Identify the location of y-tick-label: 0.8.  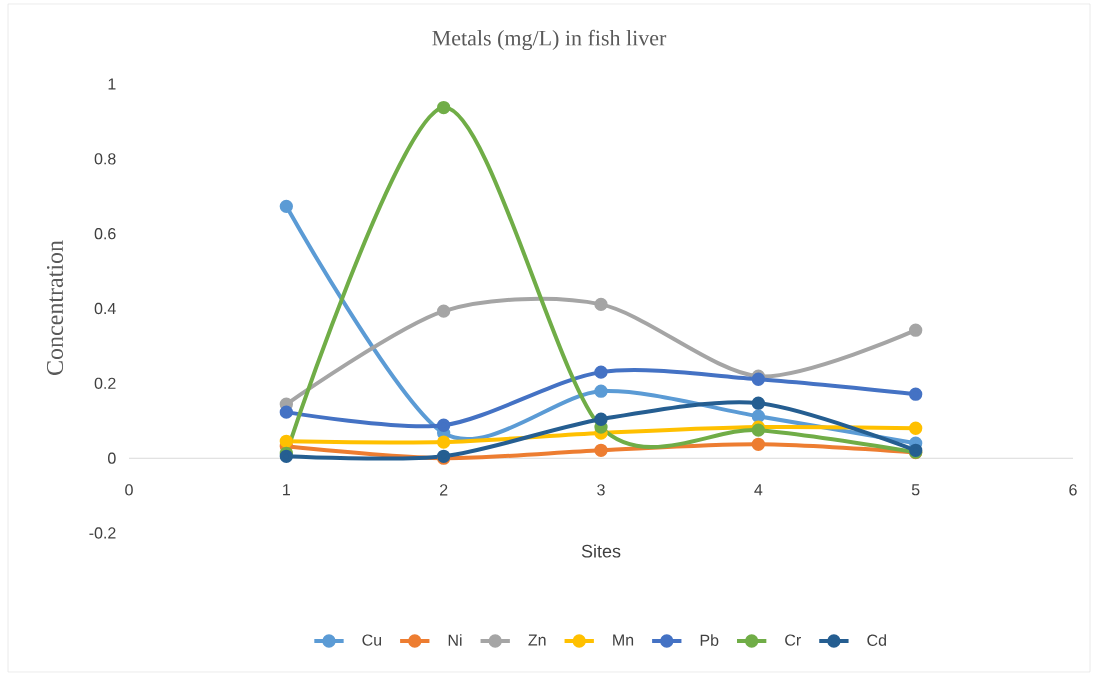
(105, 159).